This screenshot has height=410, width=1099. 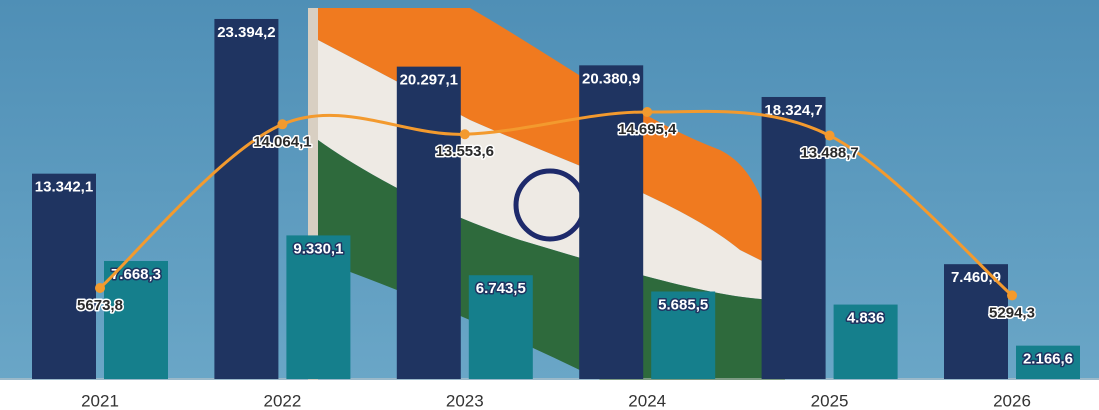 What do you see at coordinates (282, 400) in the screenshot?
I see `x-tick-label: 2022` at bounding box center [282, 400].